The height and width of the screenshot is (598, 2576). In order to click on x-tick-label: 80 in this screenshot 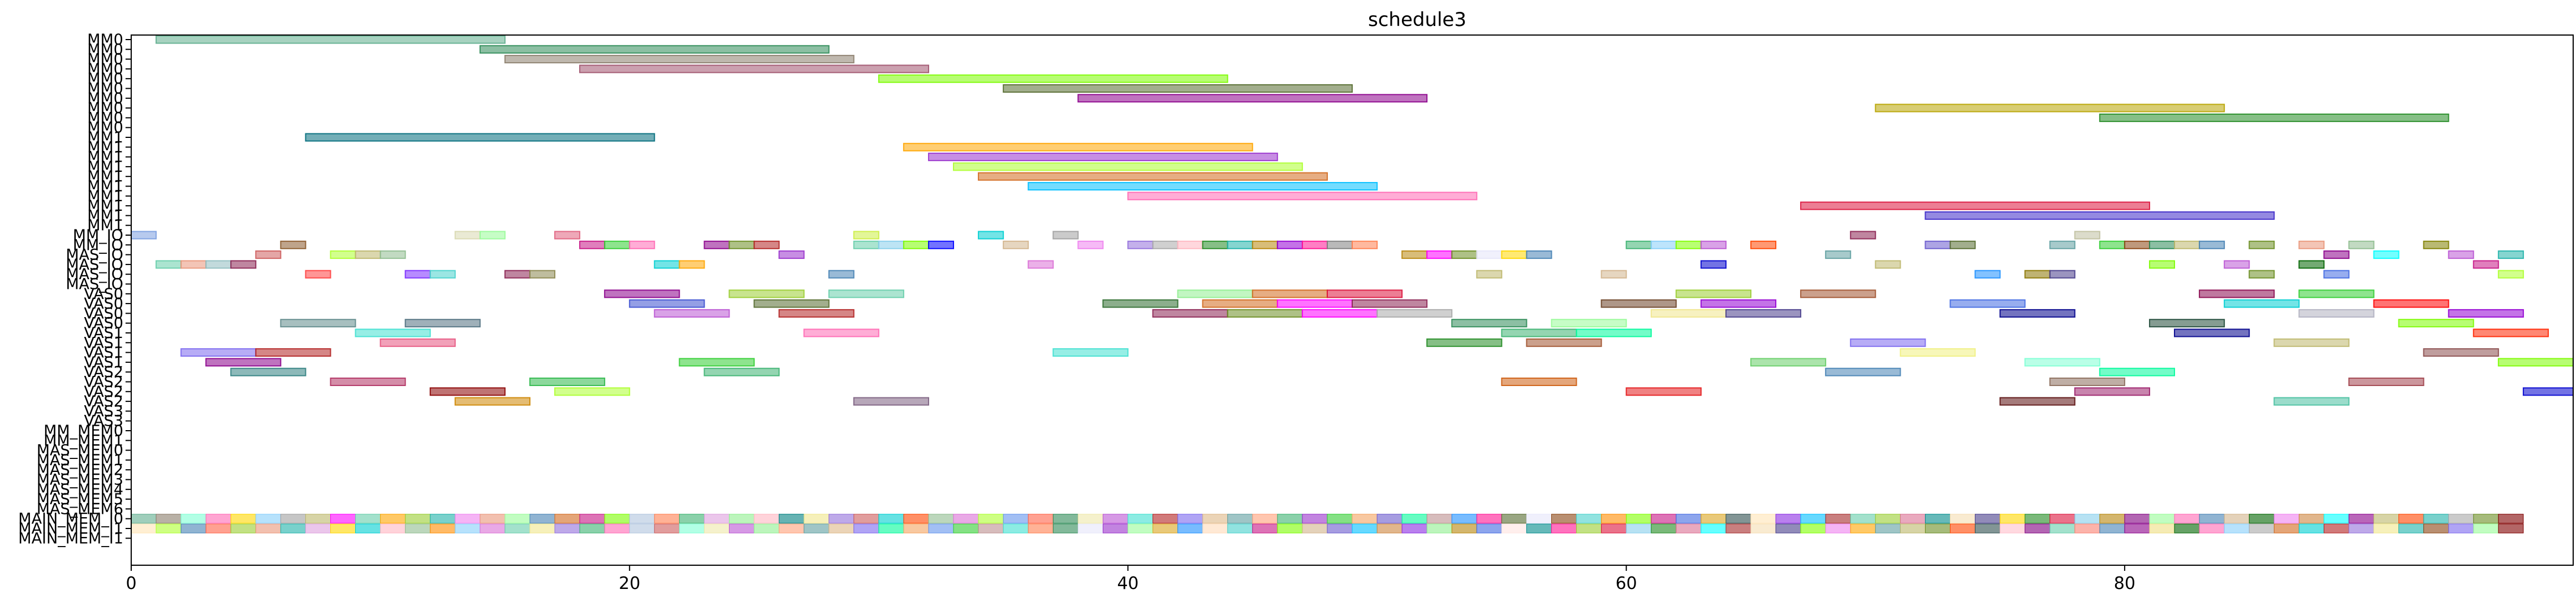, I will do `click(2124, 583)`.